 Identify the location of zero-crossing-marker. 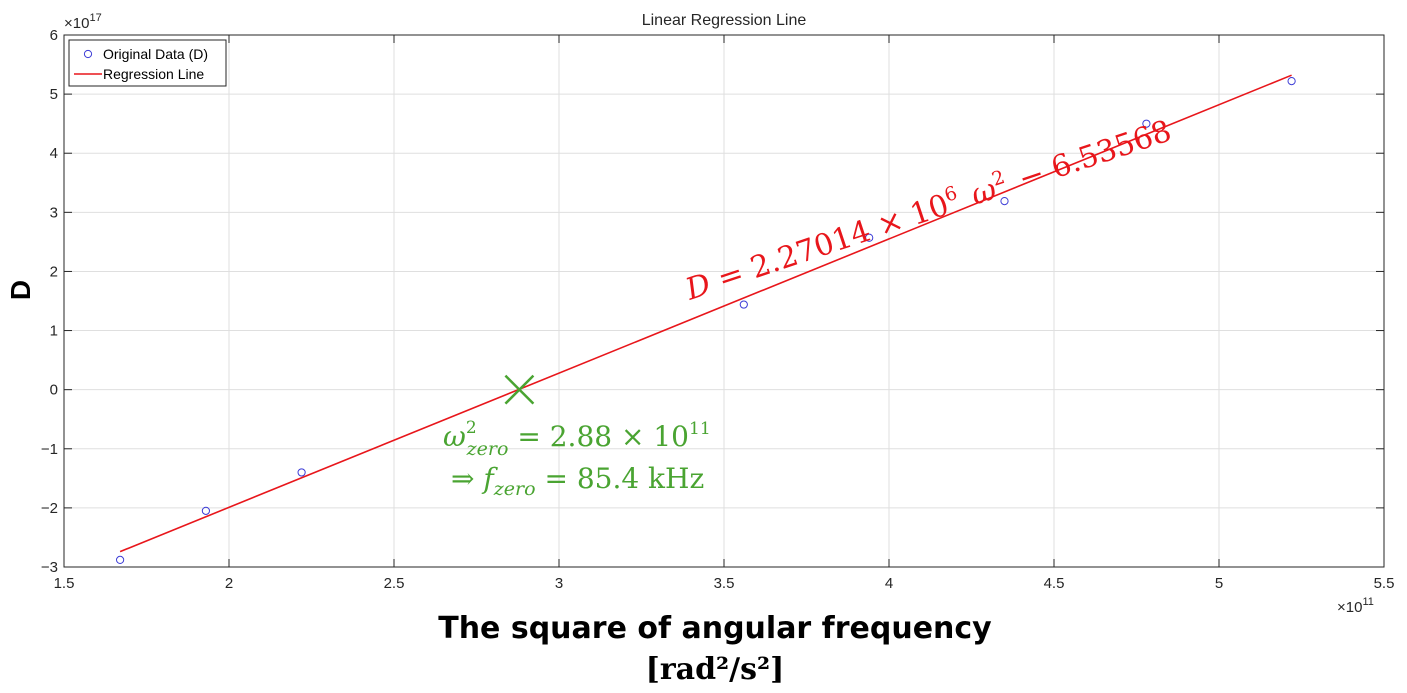
(519, 389).